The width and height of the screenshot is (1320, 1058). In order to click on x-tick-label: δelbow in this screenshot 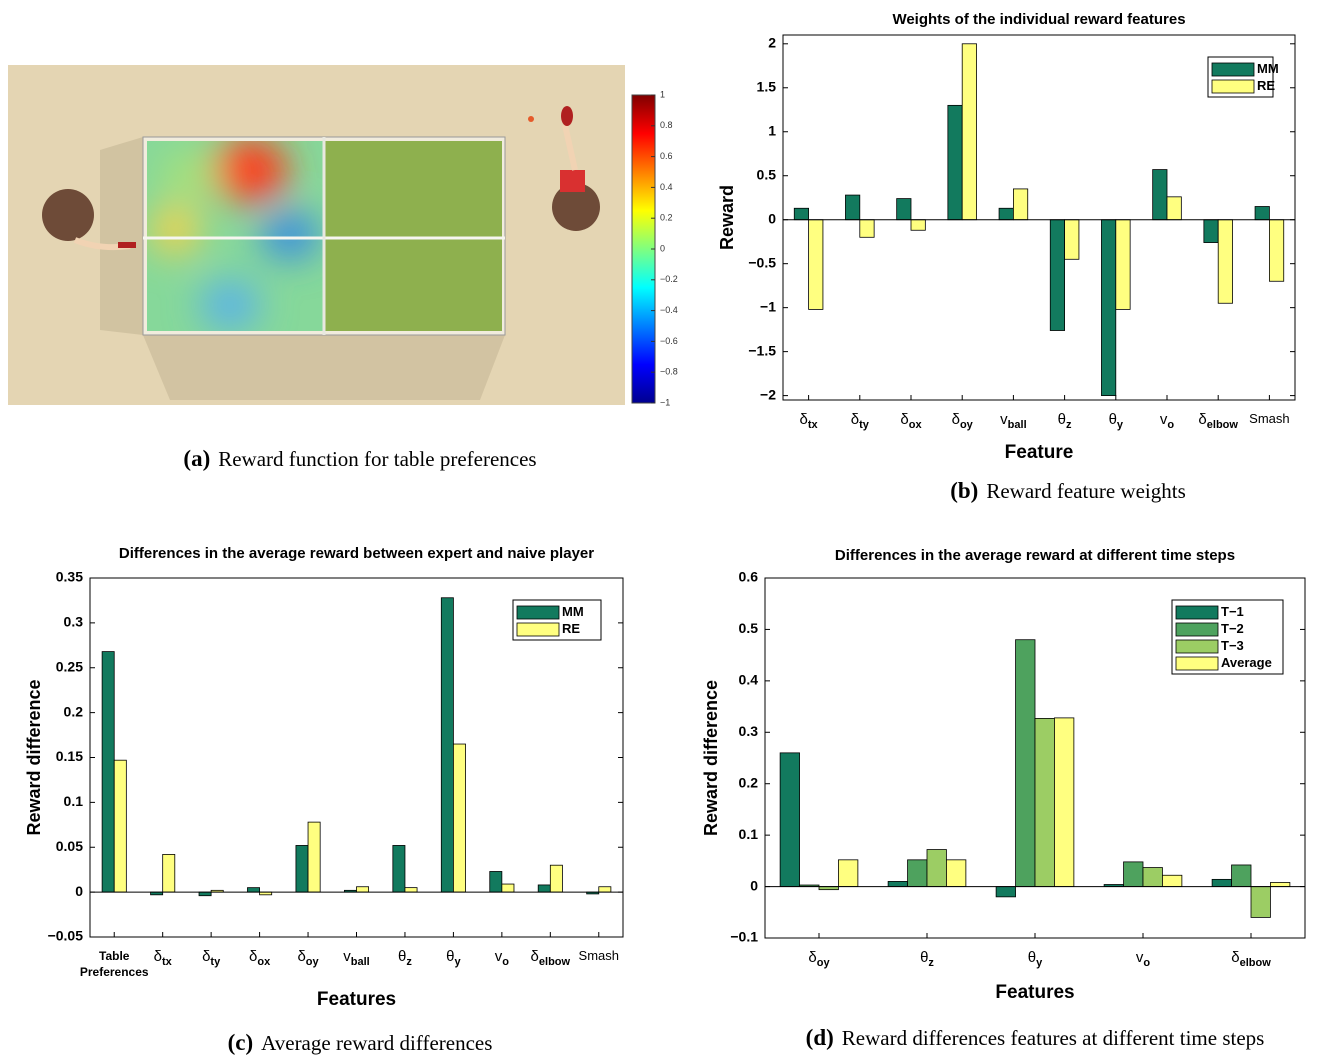, I will do `click(1251, 959)`.